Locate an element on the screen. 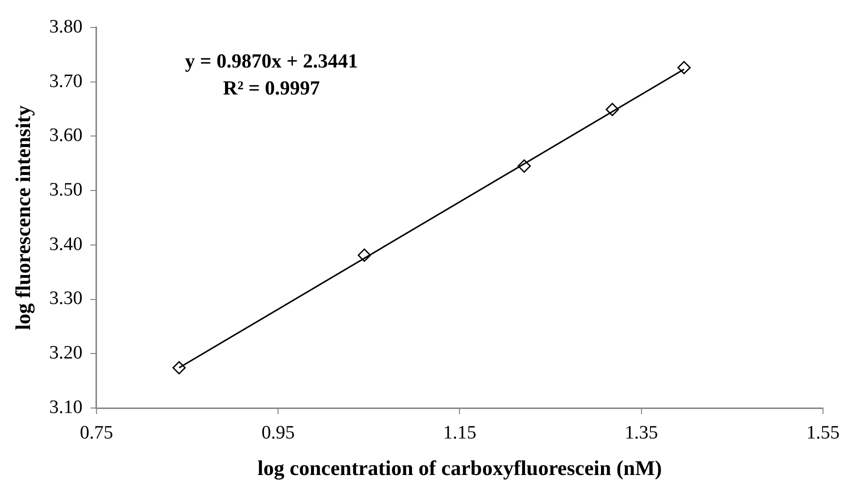 The height and width of the screenshot is (495, 856). x-tick-label: 0.95 is located at coordinates (278, 433).